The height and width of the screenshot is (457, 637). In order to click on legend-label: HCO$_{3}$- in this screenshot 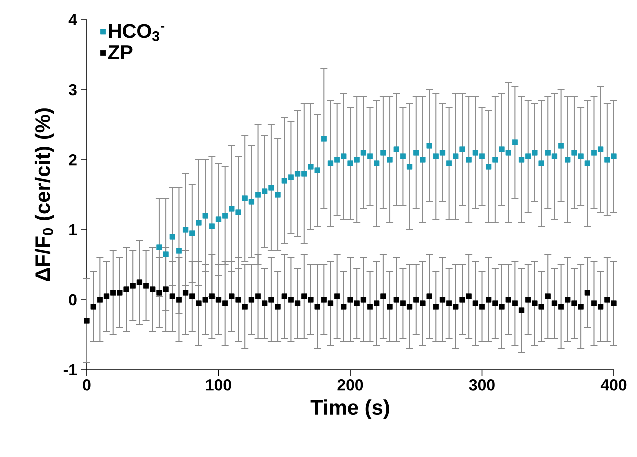, I will do `click(137, 33)`.